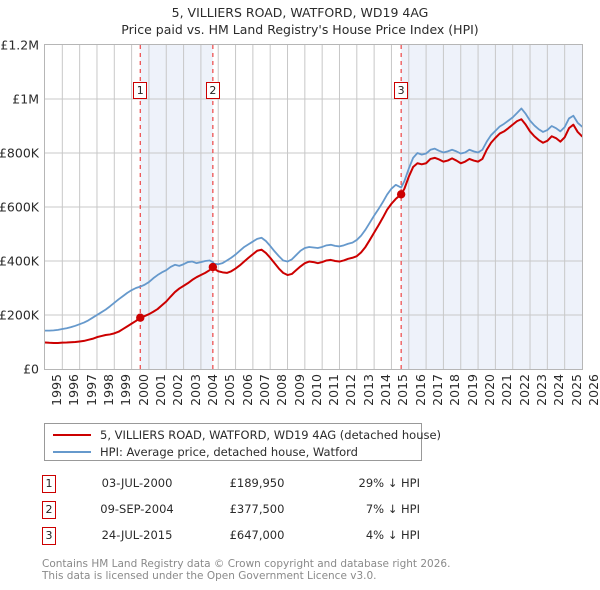  What do you see at coordinates (334, 390) in the screenshot?
I see `x-axis-tick-label: 2011` at bounding box center [334, 390].